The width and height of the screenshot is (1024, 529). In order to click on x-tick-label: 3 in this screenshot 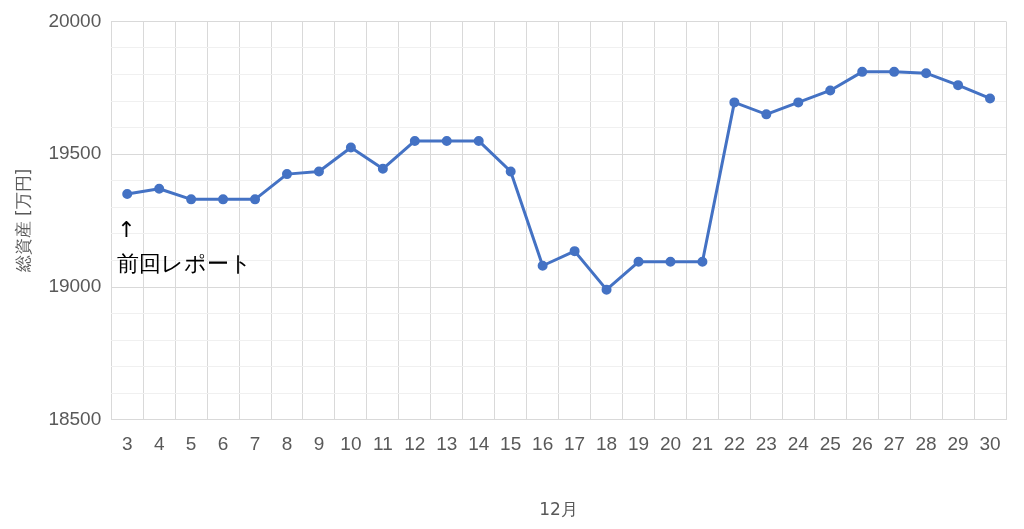, I will do `click(127, 444)`.